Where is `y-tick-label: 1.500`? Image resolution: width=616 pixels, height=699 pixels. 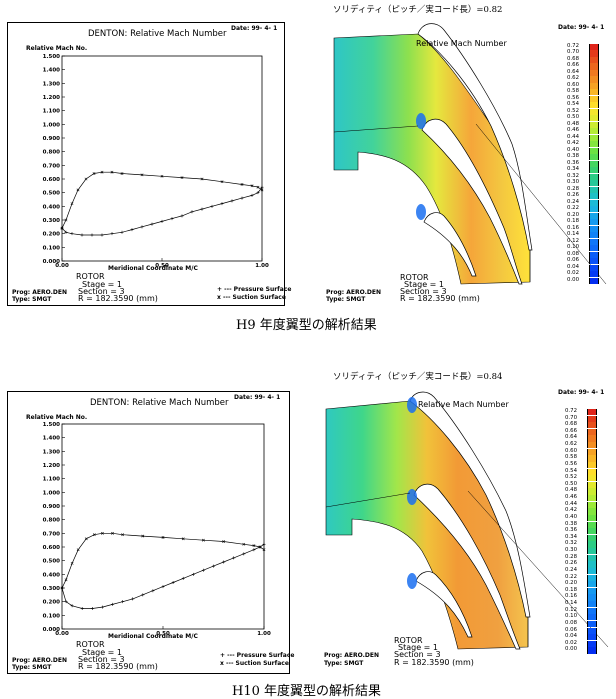
y-tick-label: 1.500 is located at coordinates (52, 57).